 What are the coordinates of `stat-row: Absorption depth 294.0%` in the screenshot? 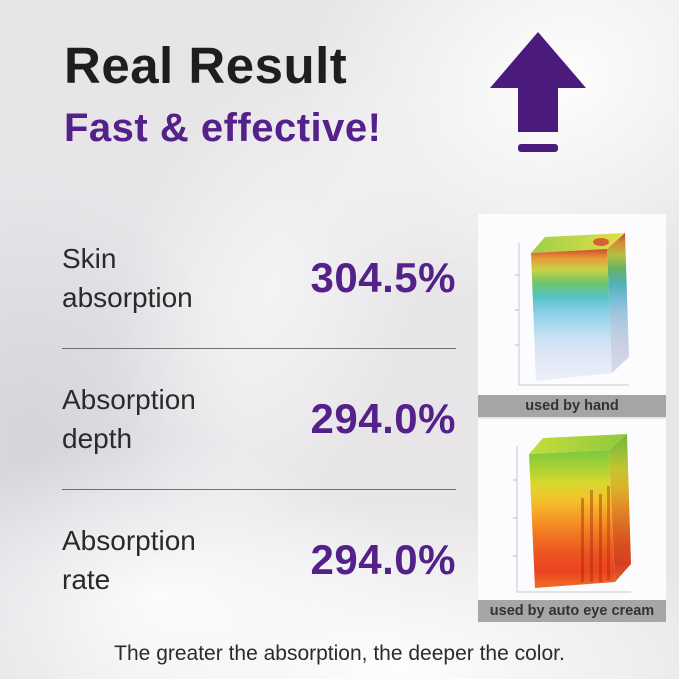 It's located at (259, 419).